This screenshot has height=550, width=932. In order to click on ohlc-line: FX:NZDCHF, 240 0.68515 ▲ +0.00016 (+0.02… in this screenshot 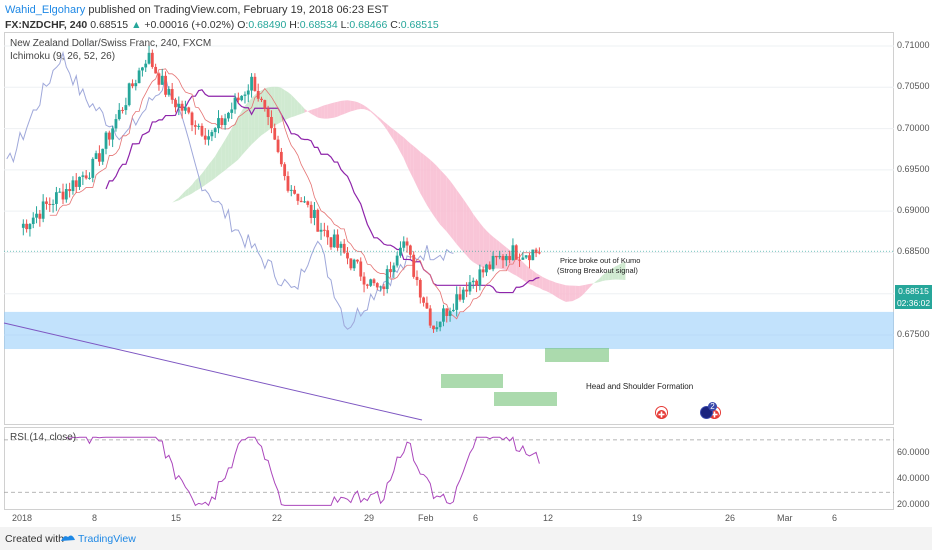, I will do `click(222, 25)`.